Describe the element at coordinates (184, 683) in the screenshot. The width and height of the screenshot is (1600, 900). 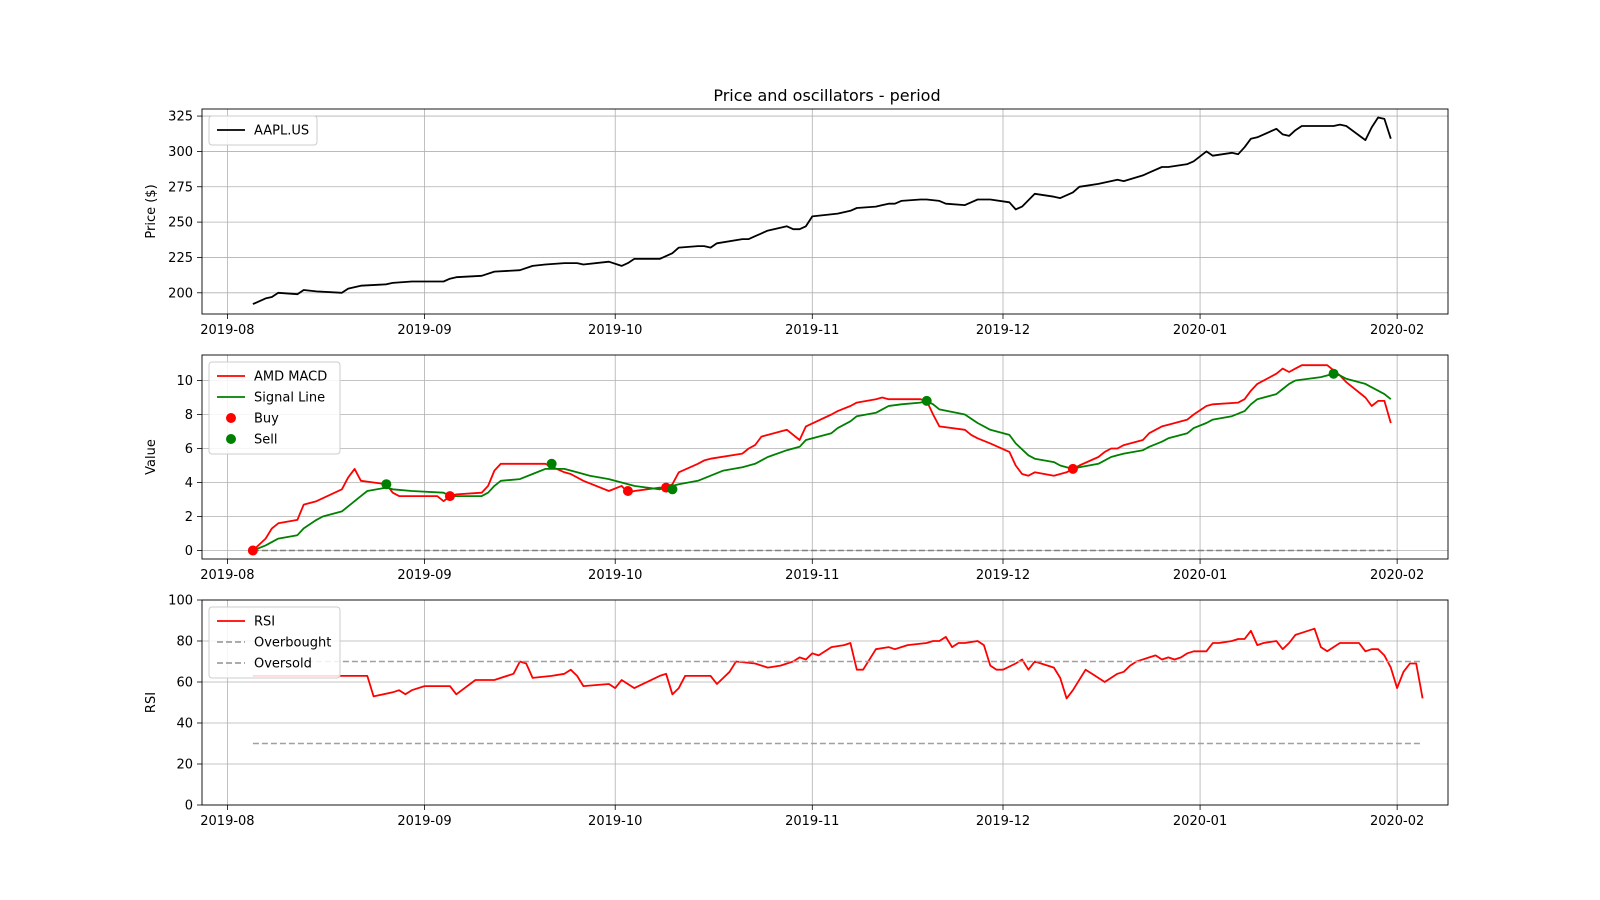
I see `y-tick-label: 60` at that location.